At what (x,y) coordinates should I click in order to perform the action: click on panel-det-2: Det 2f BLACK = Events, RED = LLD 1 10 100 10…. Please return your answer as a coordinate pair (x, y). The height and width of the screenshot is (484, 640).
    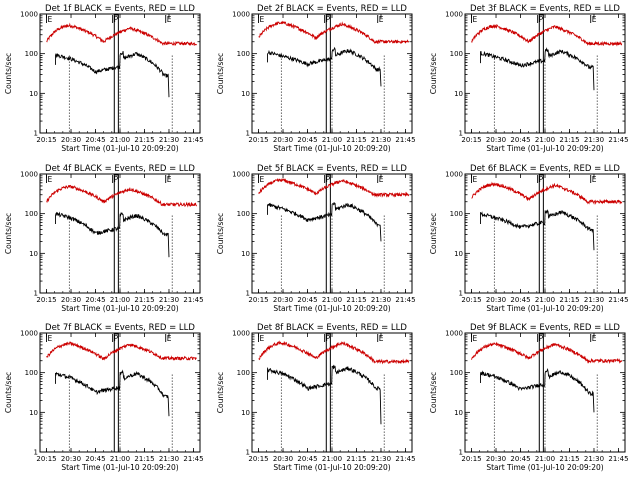
    Looking at the image, I should click on (316, 78).